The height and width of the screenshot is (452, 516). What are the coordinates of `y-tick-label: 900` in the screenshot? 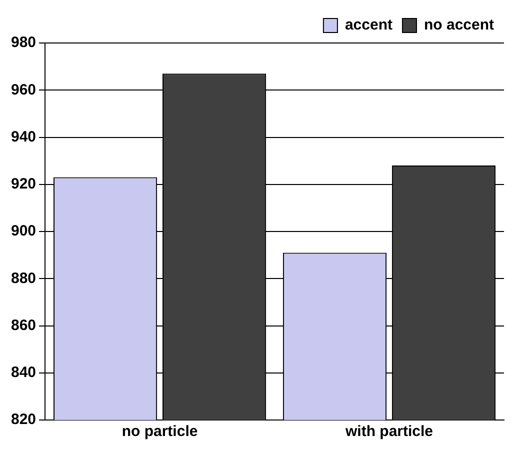 It's located at (23, 231).